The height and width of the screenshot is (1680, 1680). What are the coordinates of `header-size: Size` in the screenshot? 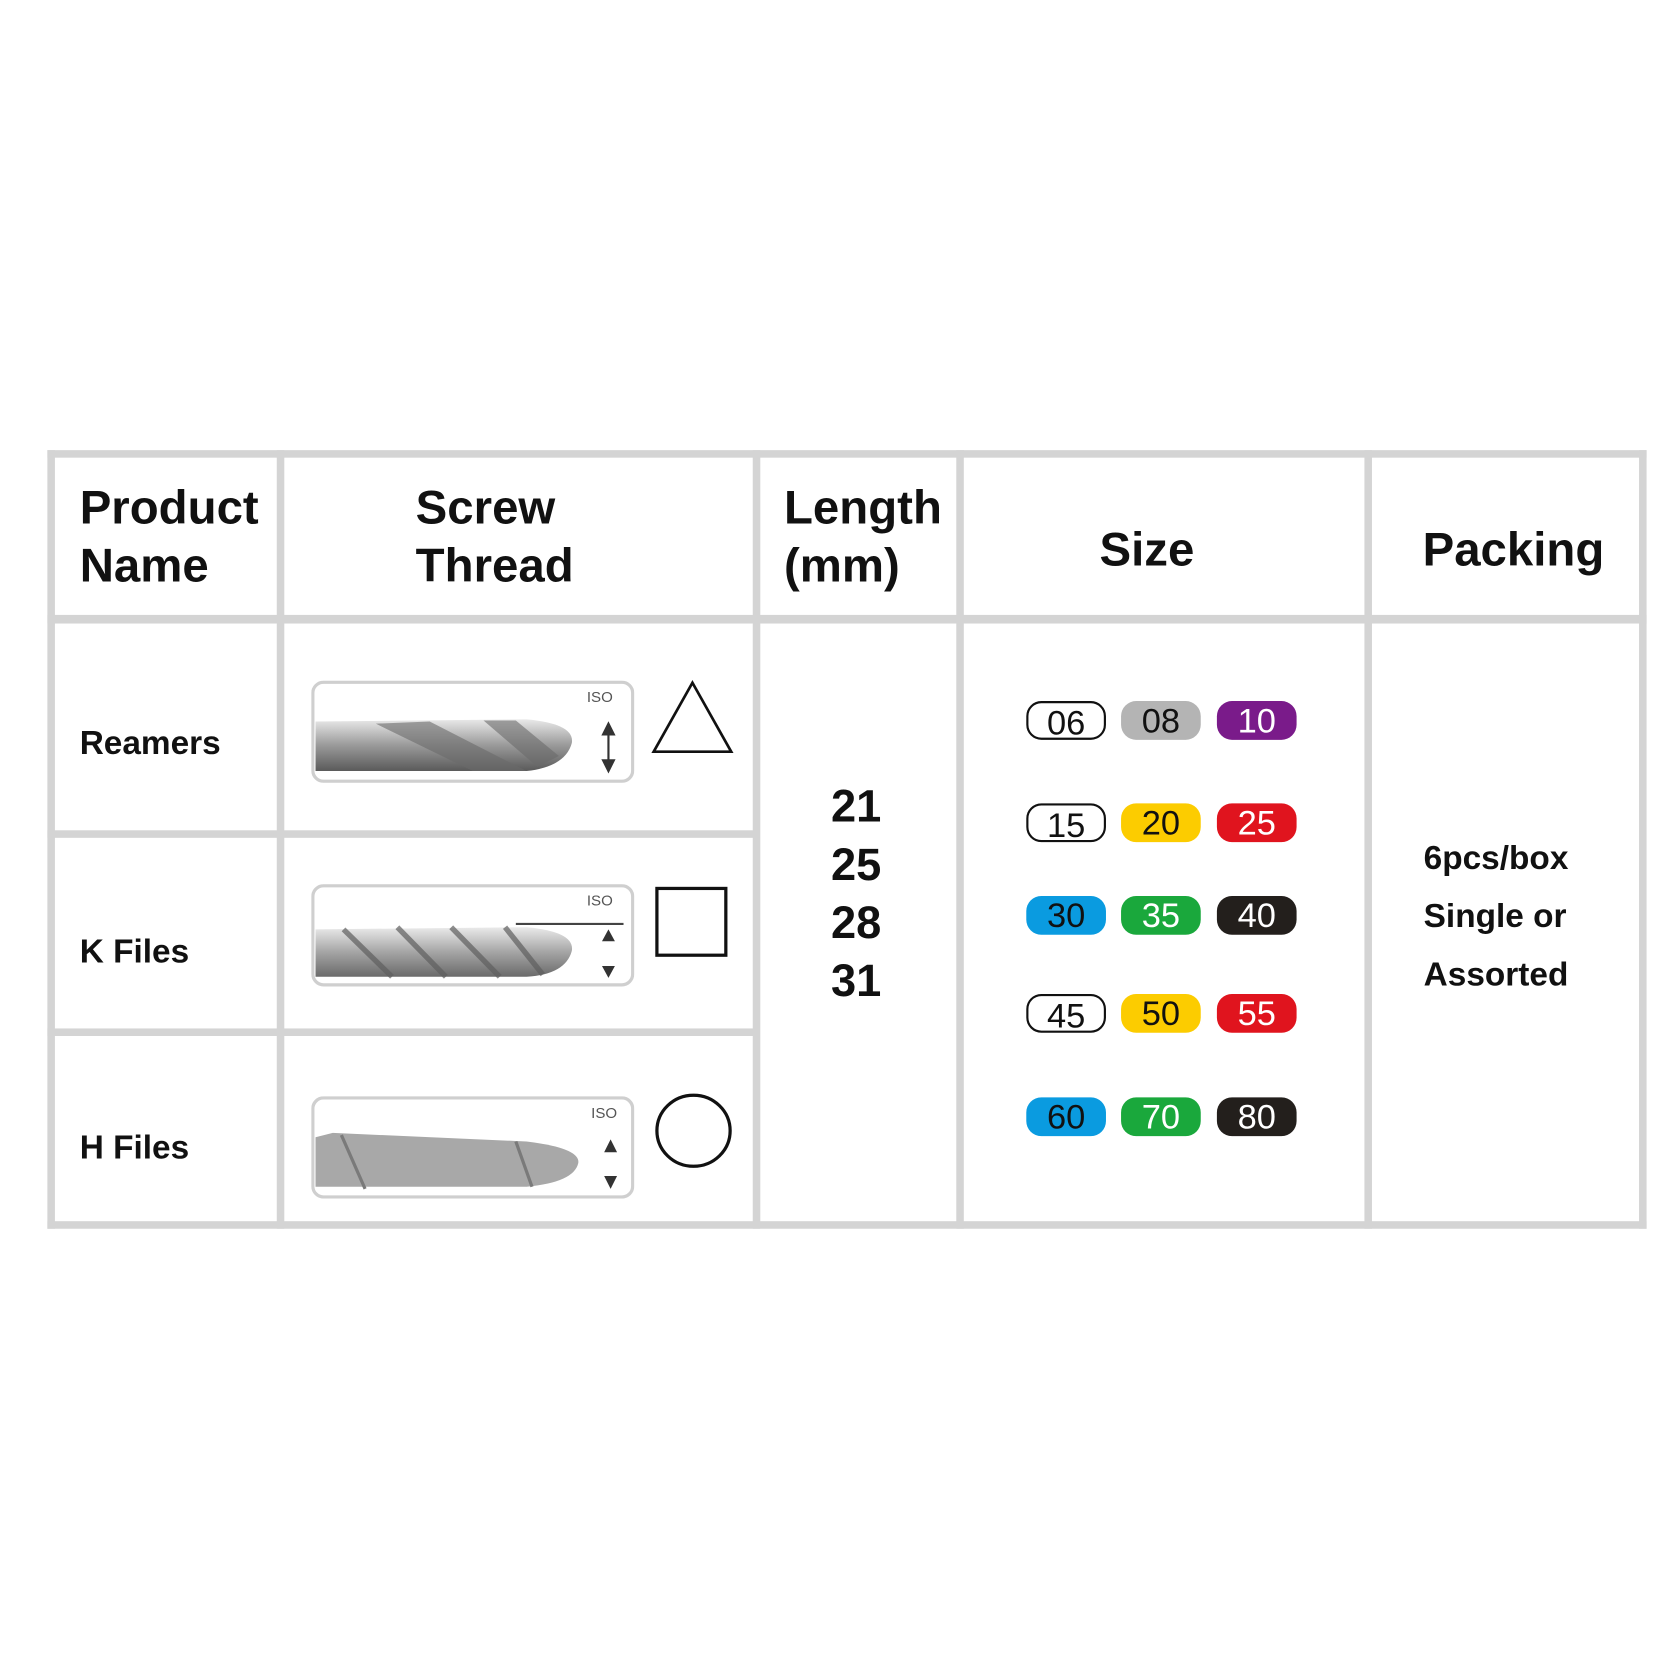 It's located at (1147, 550).